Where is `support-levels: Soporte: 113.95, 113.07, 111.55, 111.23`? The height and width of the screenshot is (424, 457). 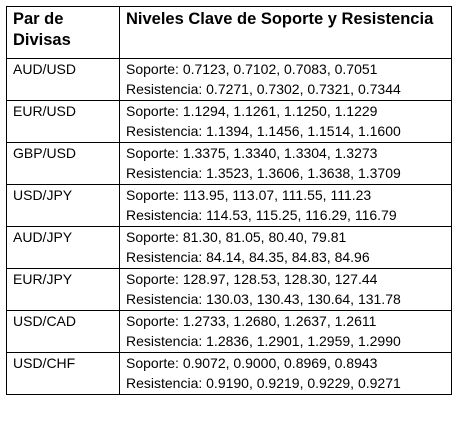
support-levels: Soporte: 113.95, 113.07, 111.55, 111.23 is located at coordinates (249, 195).